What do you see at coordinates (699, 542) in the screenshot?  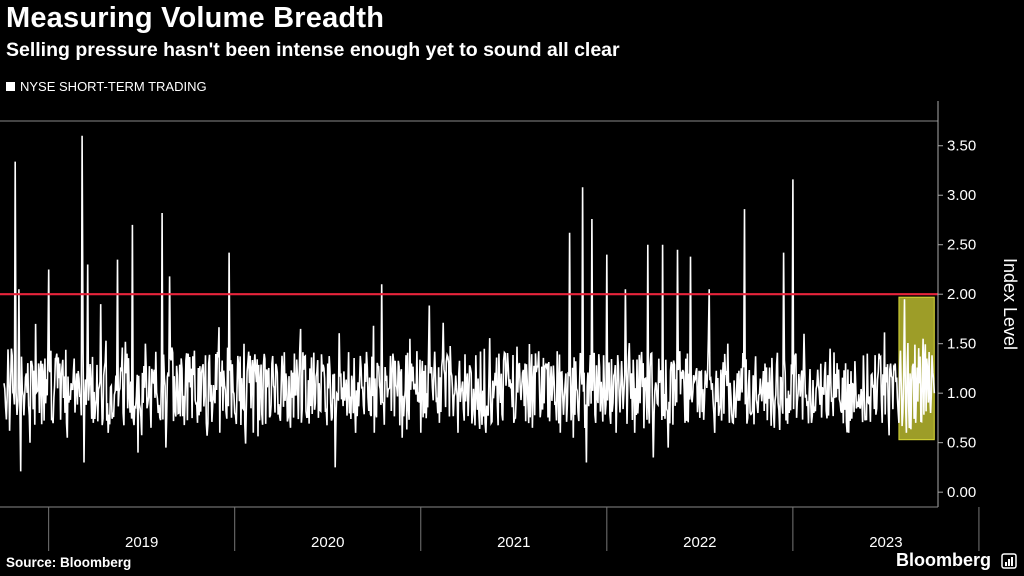 I see `x-tick-label: 2022` at bounding box center [699, 542].